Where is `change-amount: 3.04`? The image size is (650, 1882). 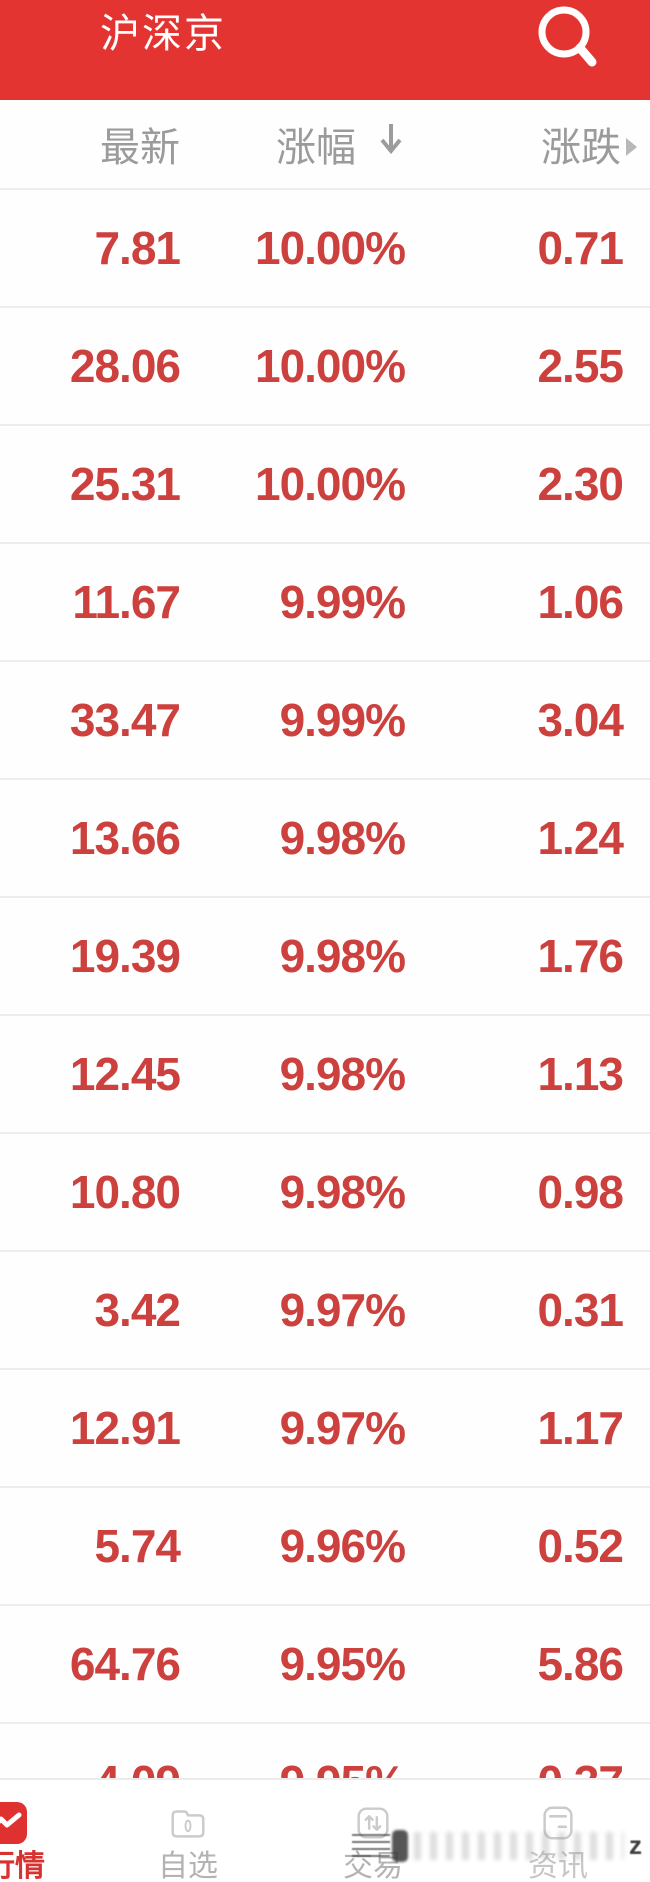 change-amount: 3.04 is located at coordinates (580, 720).